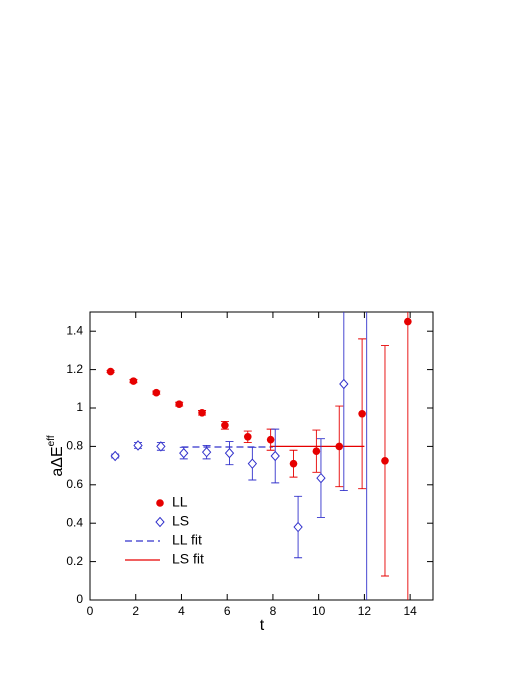 The height and width of the screenshot is (682, 523). What do you see at coordinates (365, 611) in the screenshot?
I see `x-tick-label: 12` at bounding box center [365, 611].